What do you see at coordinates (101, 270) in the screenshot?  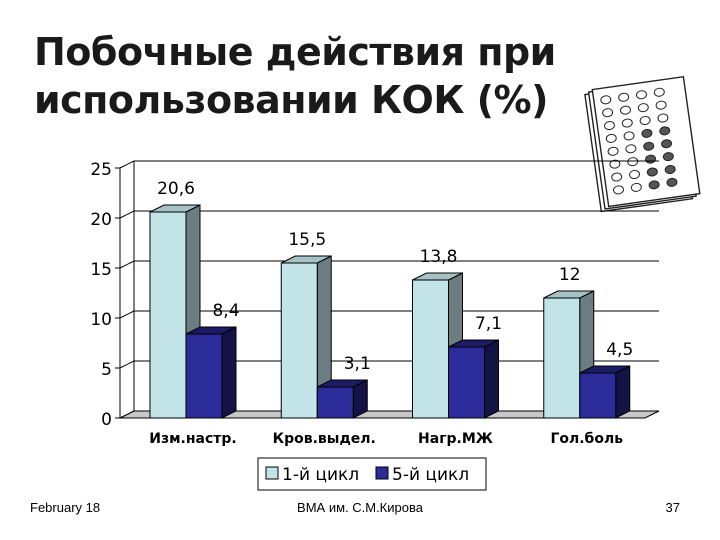 I see `y-tick-label: 15` at bounding box center [101, 270].